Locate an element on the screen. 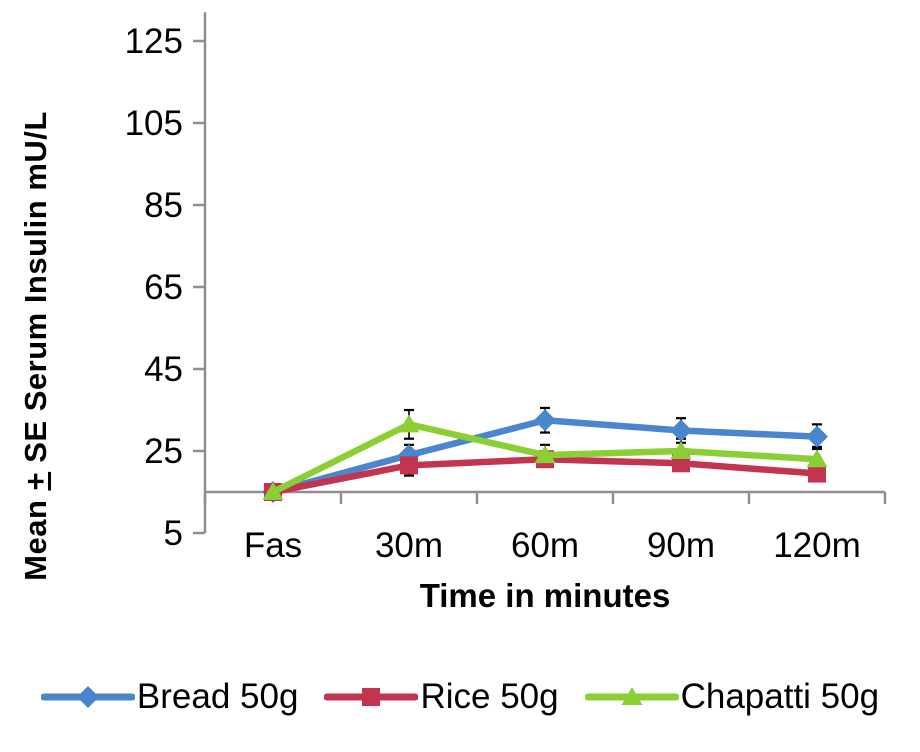  legend-swatch-triangle-icon is located at coordinates (631, 696).